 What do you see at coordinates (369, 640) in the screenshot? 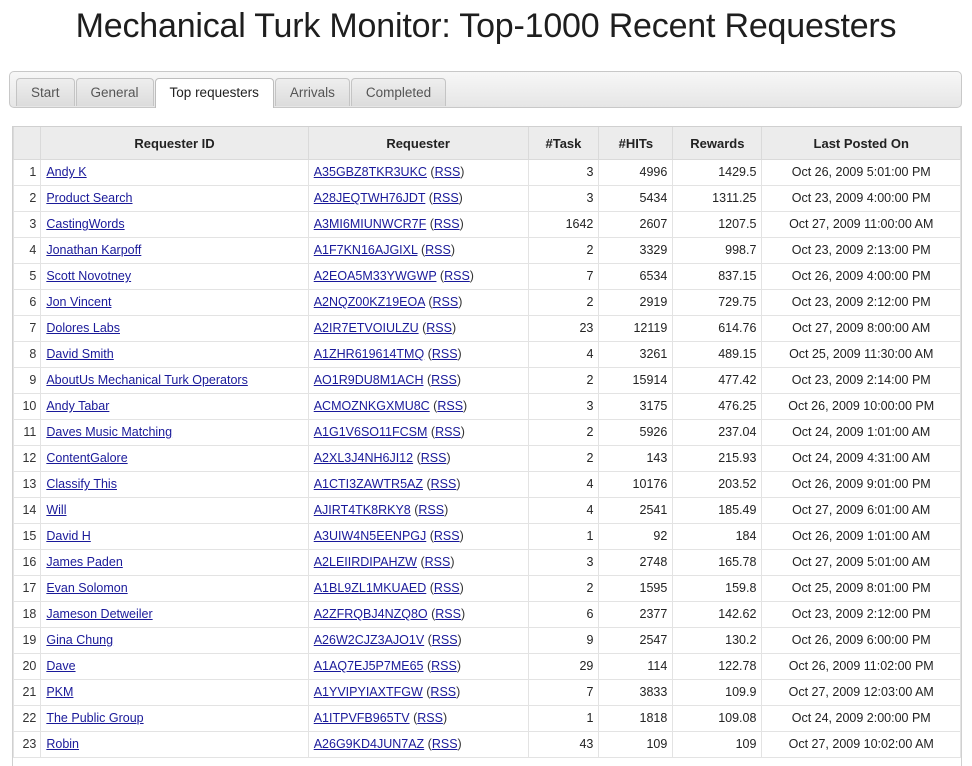
I see `requester-id-link: A26W2CJZ3AJO1V` at bounding box center [369, 640].